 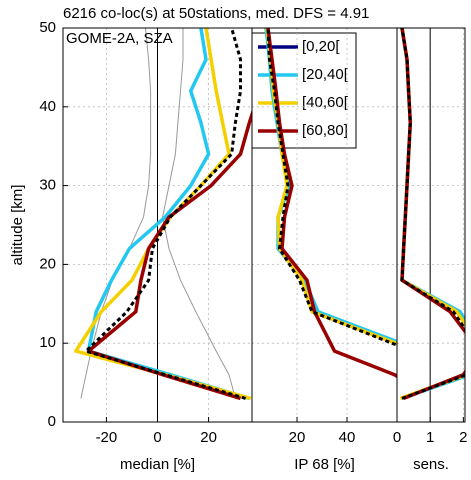 I want to click on x-tick-label: -20, so click(x=107, y=437).